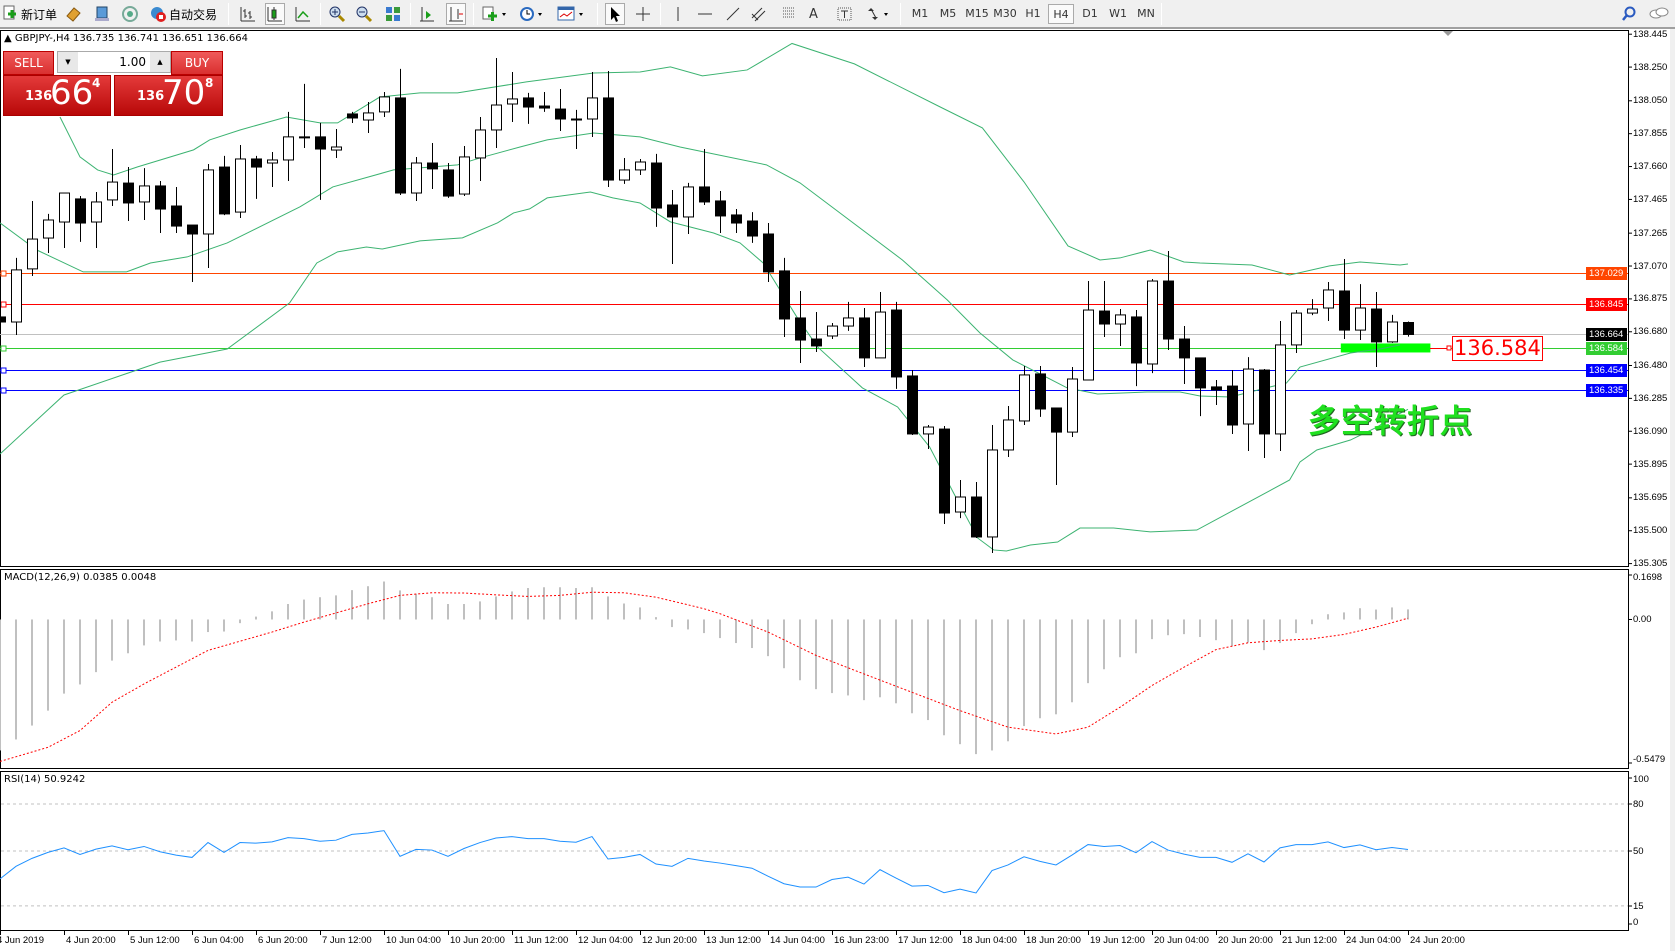 The image size is (1675, 951). What do you see at coordinates (669, 940) in the screenshot?
I see `time-axis-label: 12 Jun 20:00` at bounding box center [669, 940].